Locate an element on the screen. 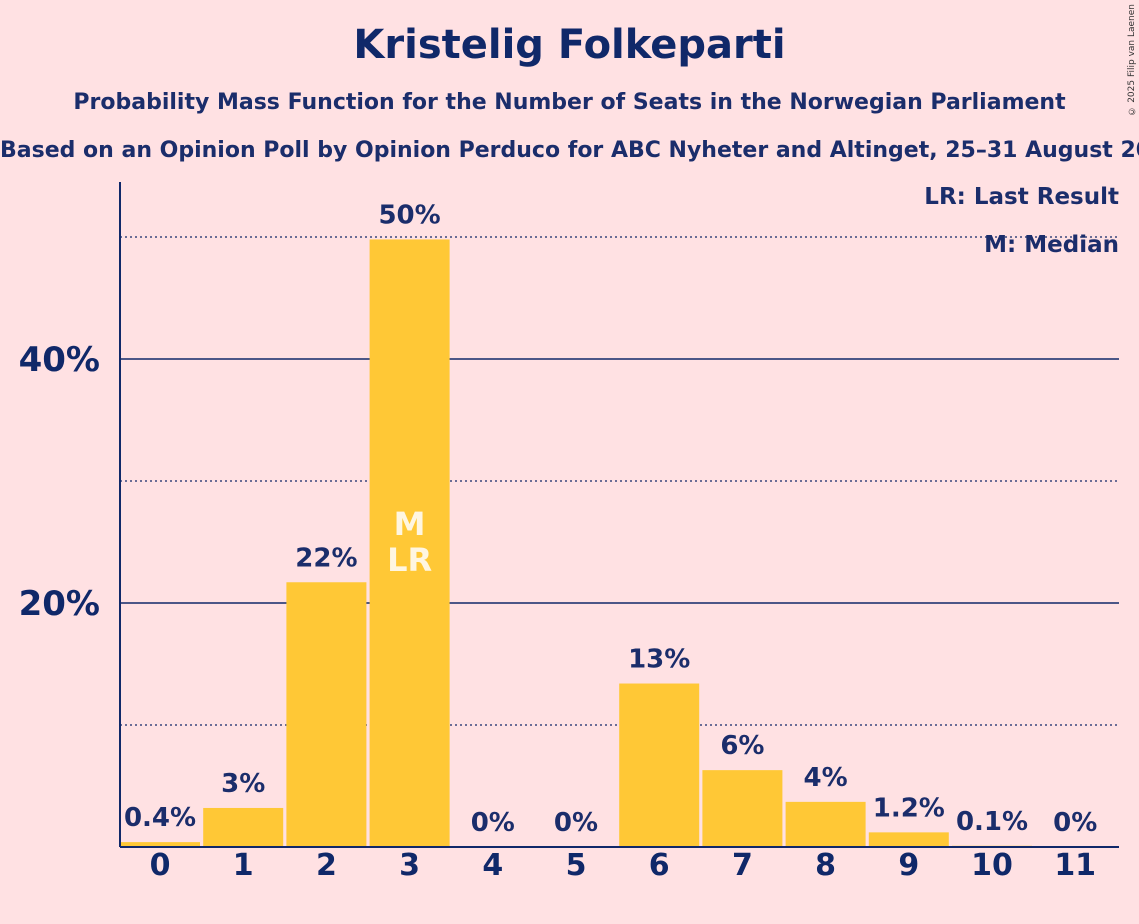 Image resolution: width=1139 pixels, height=924 pixels. bar-value-label: 4% is located at coordinates (826, 778).